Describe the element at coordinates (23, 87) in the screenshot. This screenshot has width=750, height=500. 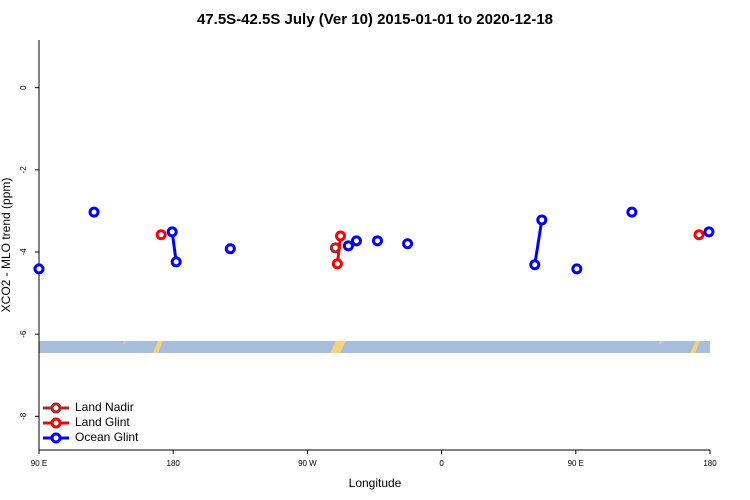
I see `y-tick-label: 0` at that location.